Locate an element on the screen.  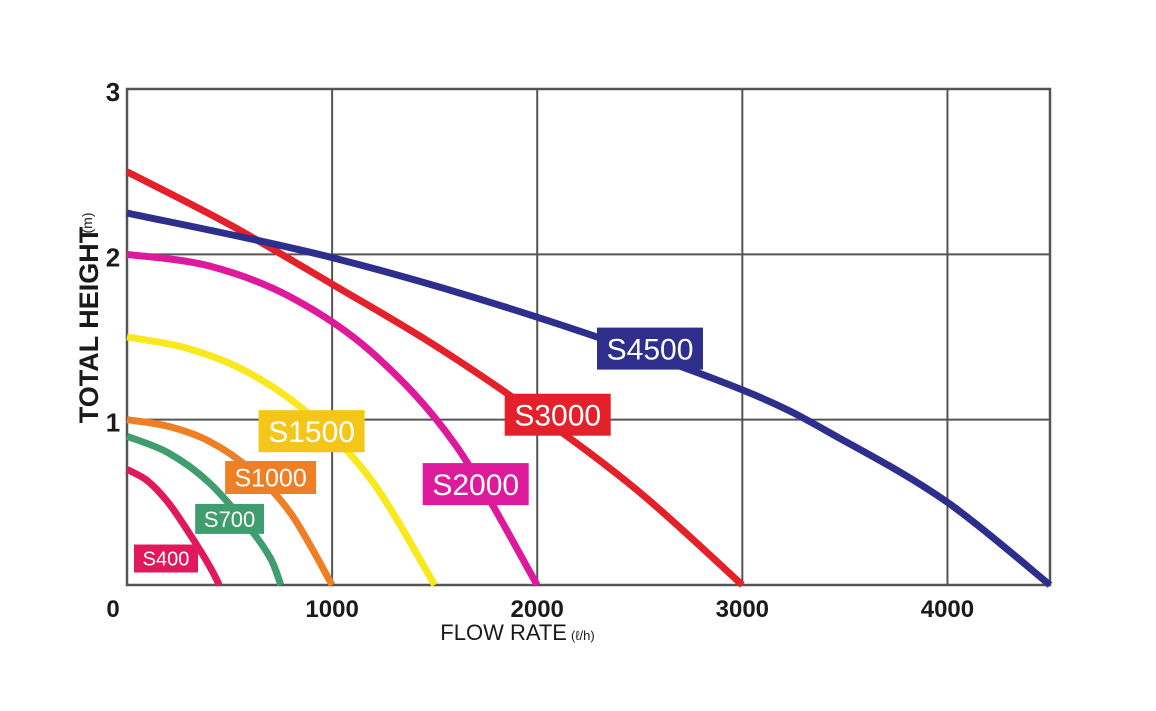
y-axis-title: TOTAL HEIGHT (m) is located at coordinates (89, 318).